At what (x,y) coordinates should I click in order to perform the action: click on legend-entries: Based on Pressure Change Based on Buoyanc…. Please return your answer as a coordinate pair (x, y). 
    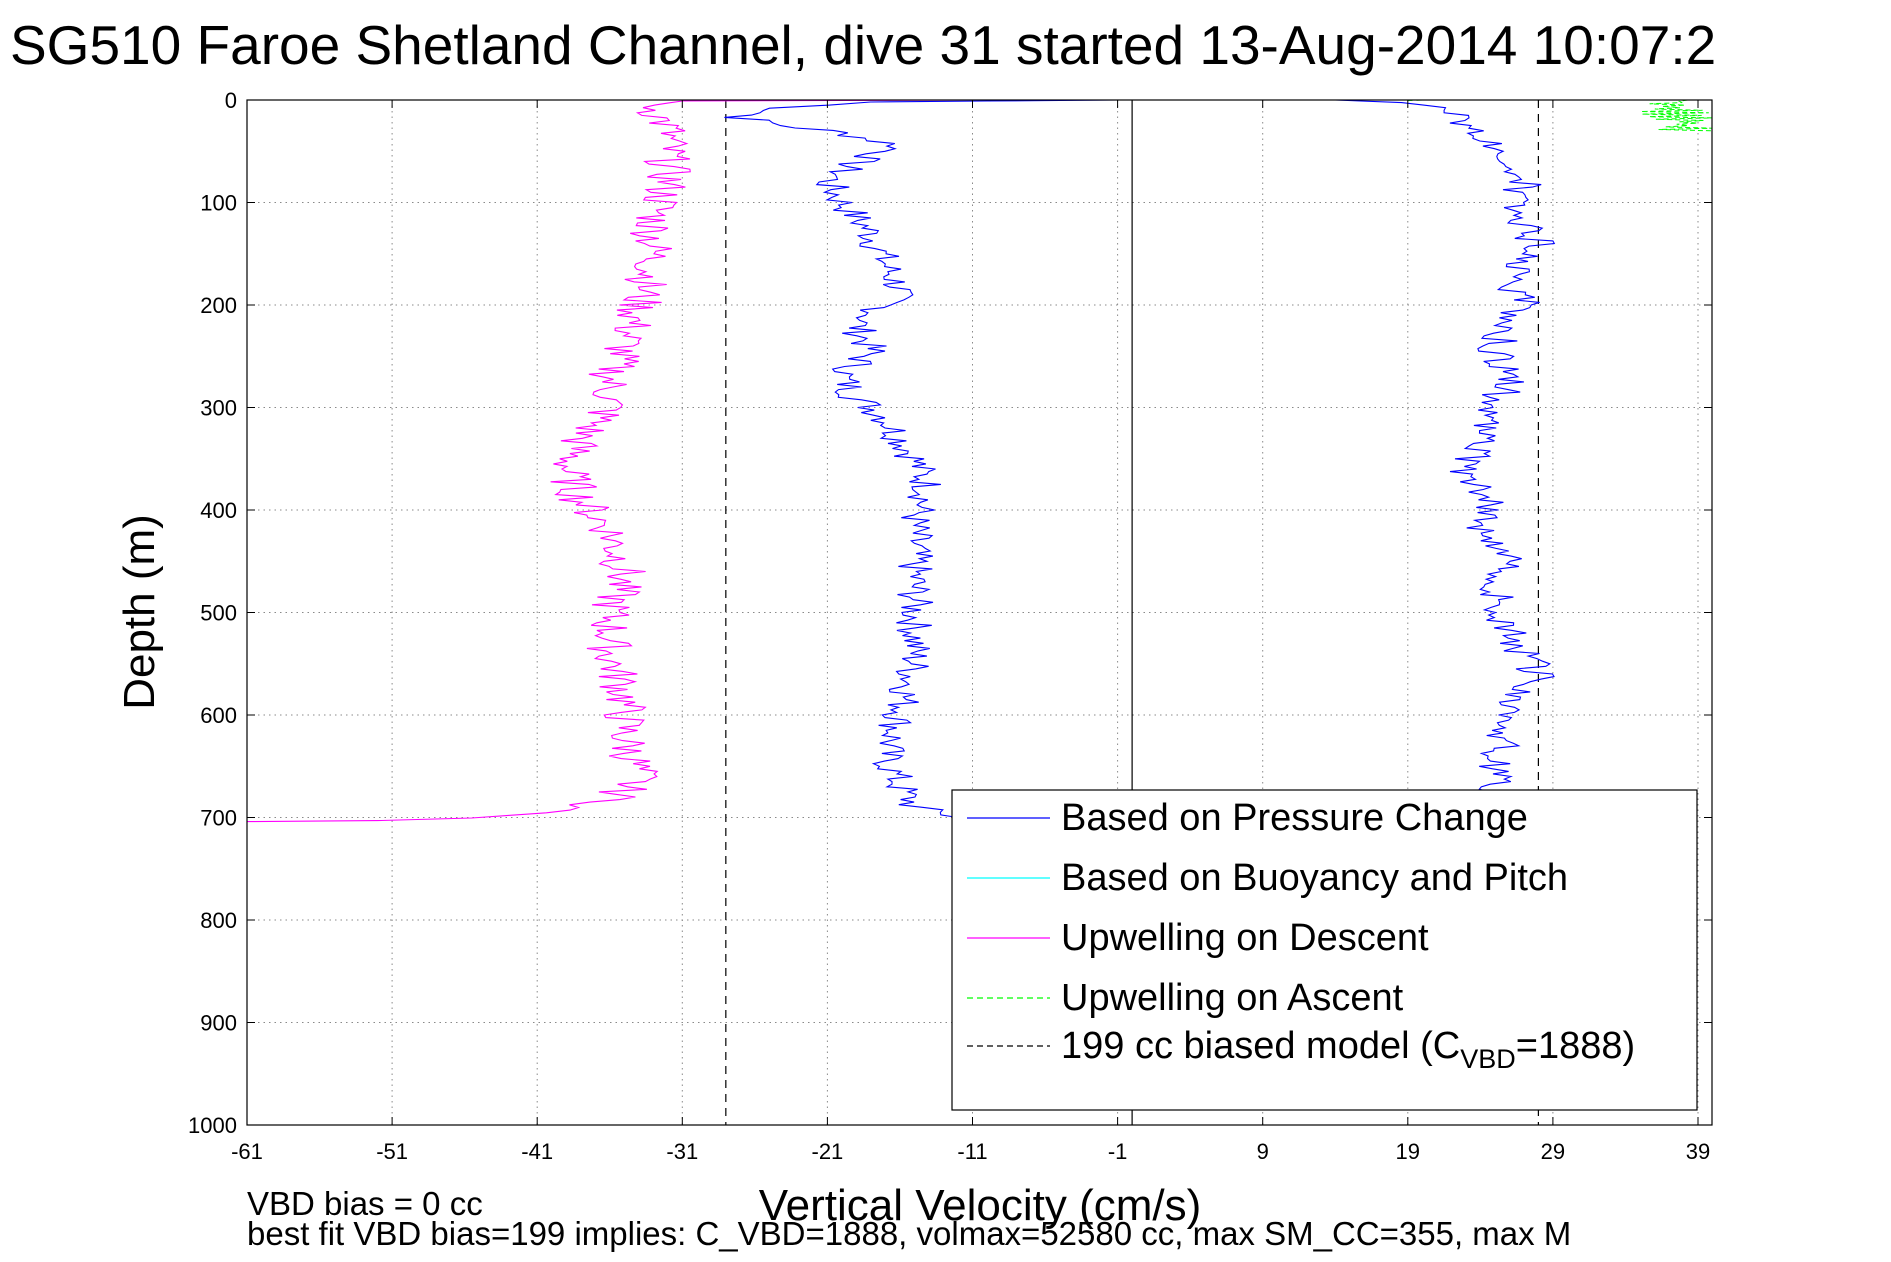
    Looking at the image, I should click on (1301, 935).